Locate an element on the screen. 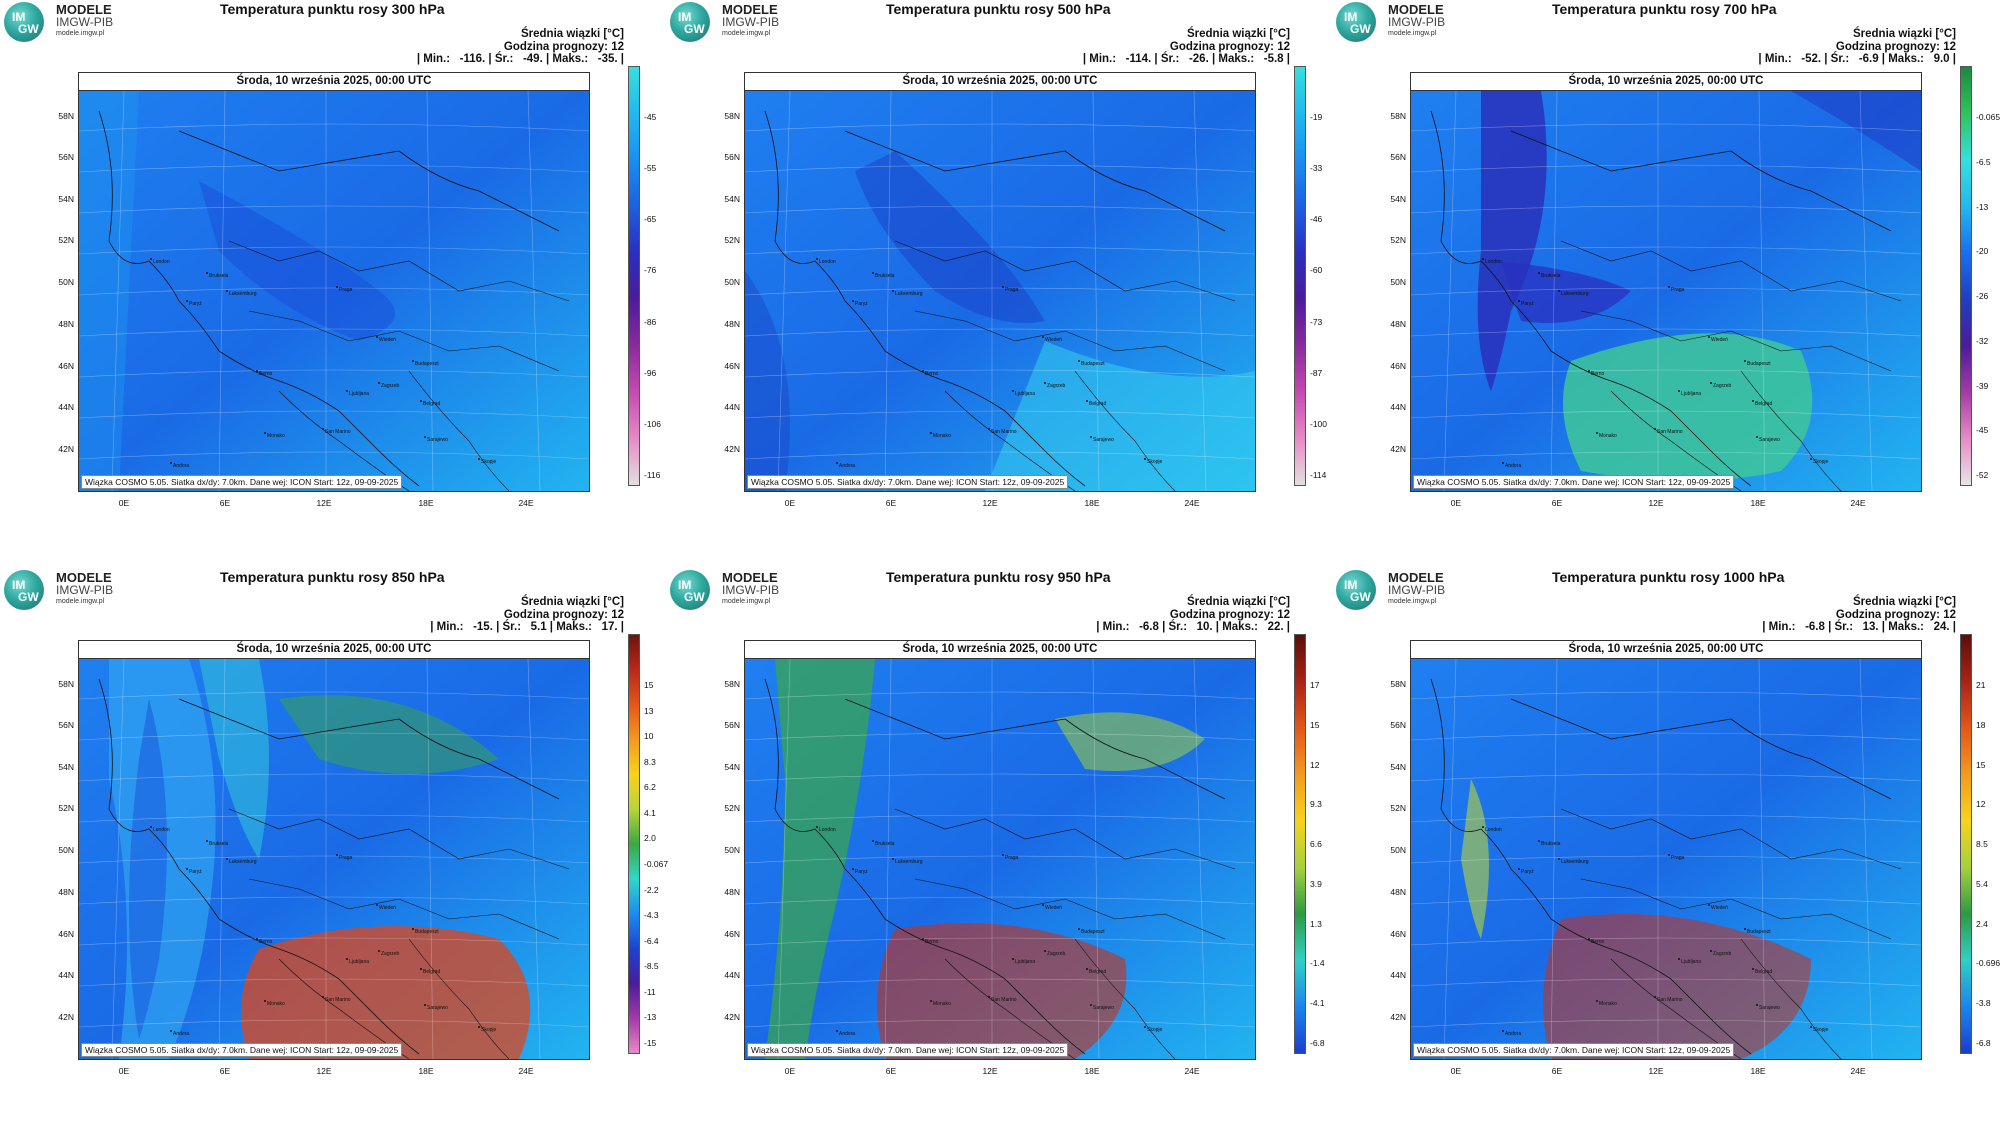 The image size is (2000, 1137). colorbar-tick-label: 15 is located at coordinates (649, 685).